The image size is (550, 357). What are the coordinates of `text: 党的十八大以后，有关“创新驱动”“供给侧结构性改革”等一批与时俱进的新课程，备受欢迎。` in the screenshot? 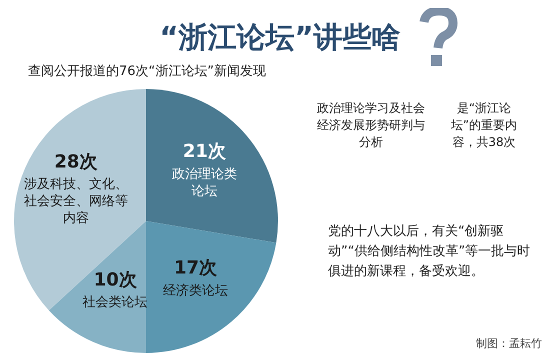 It's located at (430, 252).